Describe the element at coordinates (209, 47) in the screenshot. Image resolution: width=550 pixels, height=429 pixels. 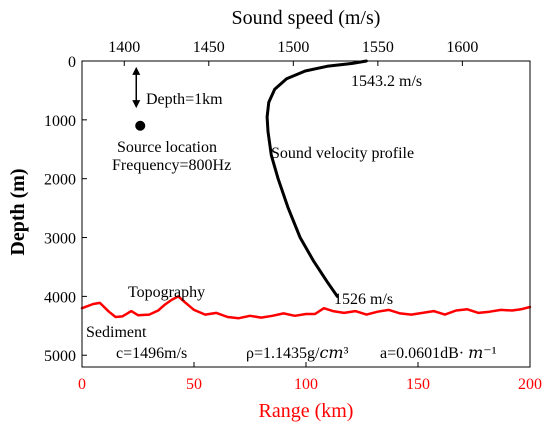
I see `top-tick-label: 1450` at that location.